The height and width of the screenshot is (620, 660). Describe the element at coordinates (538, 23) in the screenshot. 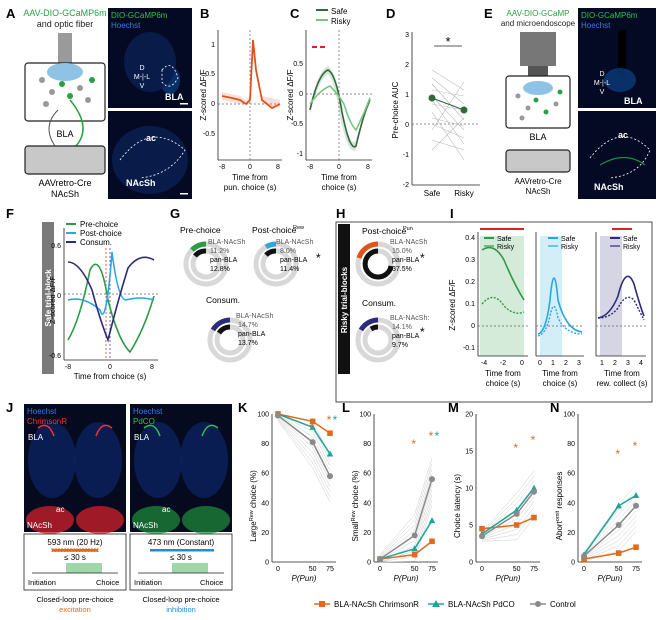

I see `e-virus-line2: and microendoscope` at that location.